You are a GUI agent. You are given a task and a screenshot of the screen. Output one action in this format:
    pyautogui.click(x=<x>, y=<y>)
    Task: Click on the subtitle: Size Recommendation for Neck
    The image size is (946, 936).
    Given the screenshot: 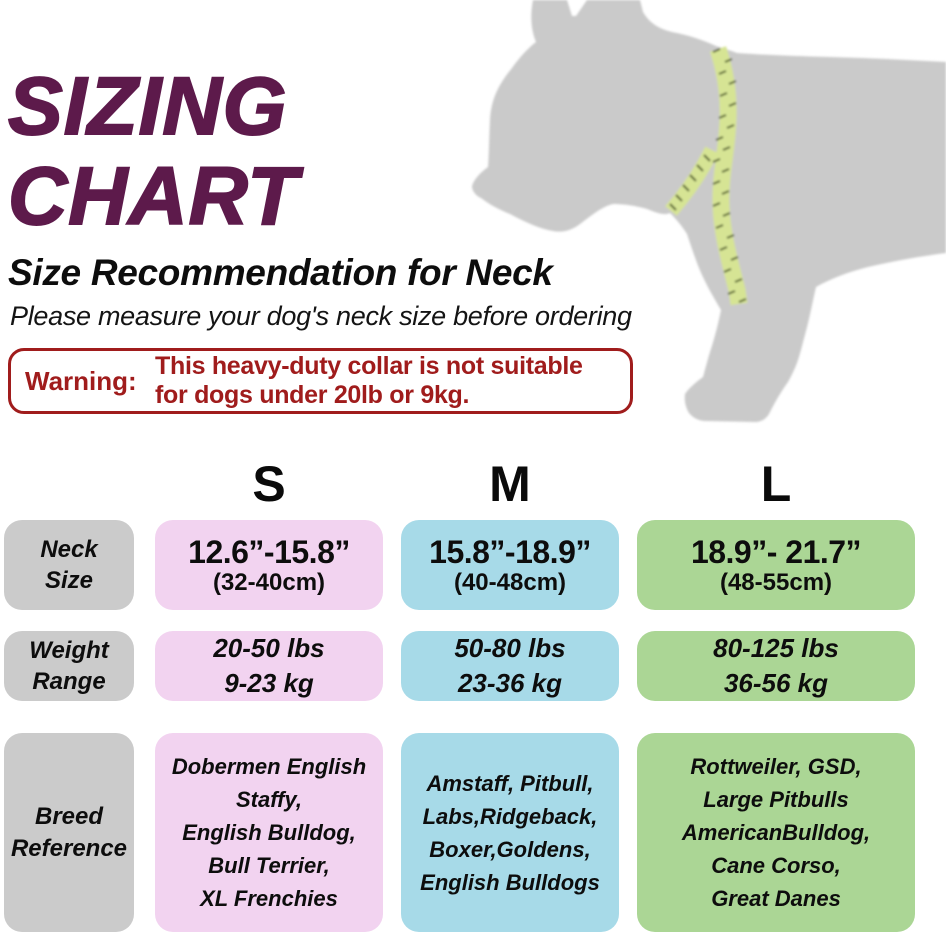 What is the action you would take?
    pyautogui.click(x=280, y=272)
    